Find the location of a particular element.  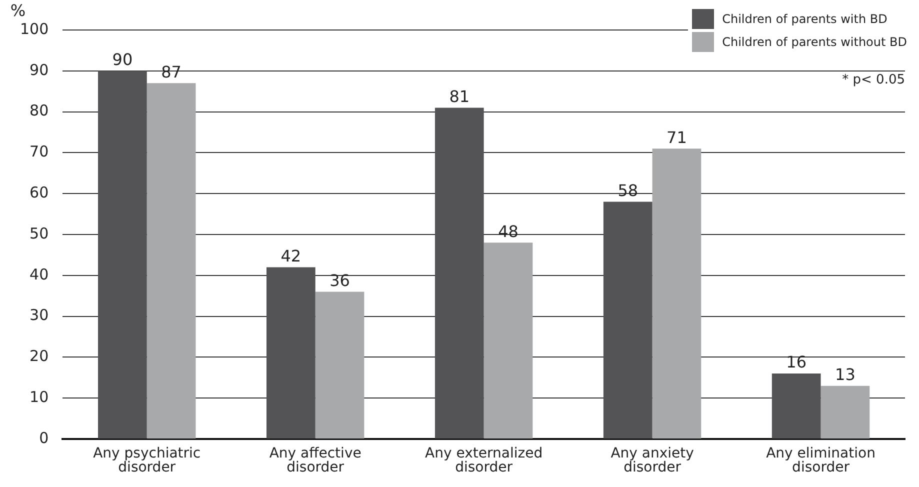

y-tick-label: 70 is located at coordinates (39, 151).